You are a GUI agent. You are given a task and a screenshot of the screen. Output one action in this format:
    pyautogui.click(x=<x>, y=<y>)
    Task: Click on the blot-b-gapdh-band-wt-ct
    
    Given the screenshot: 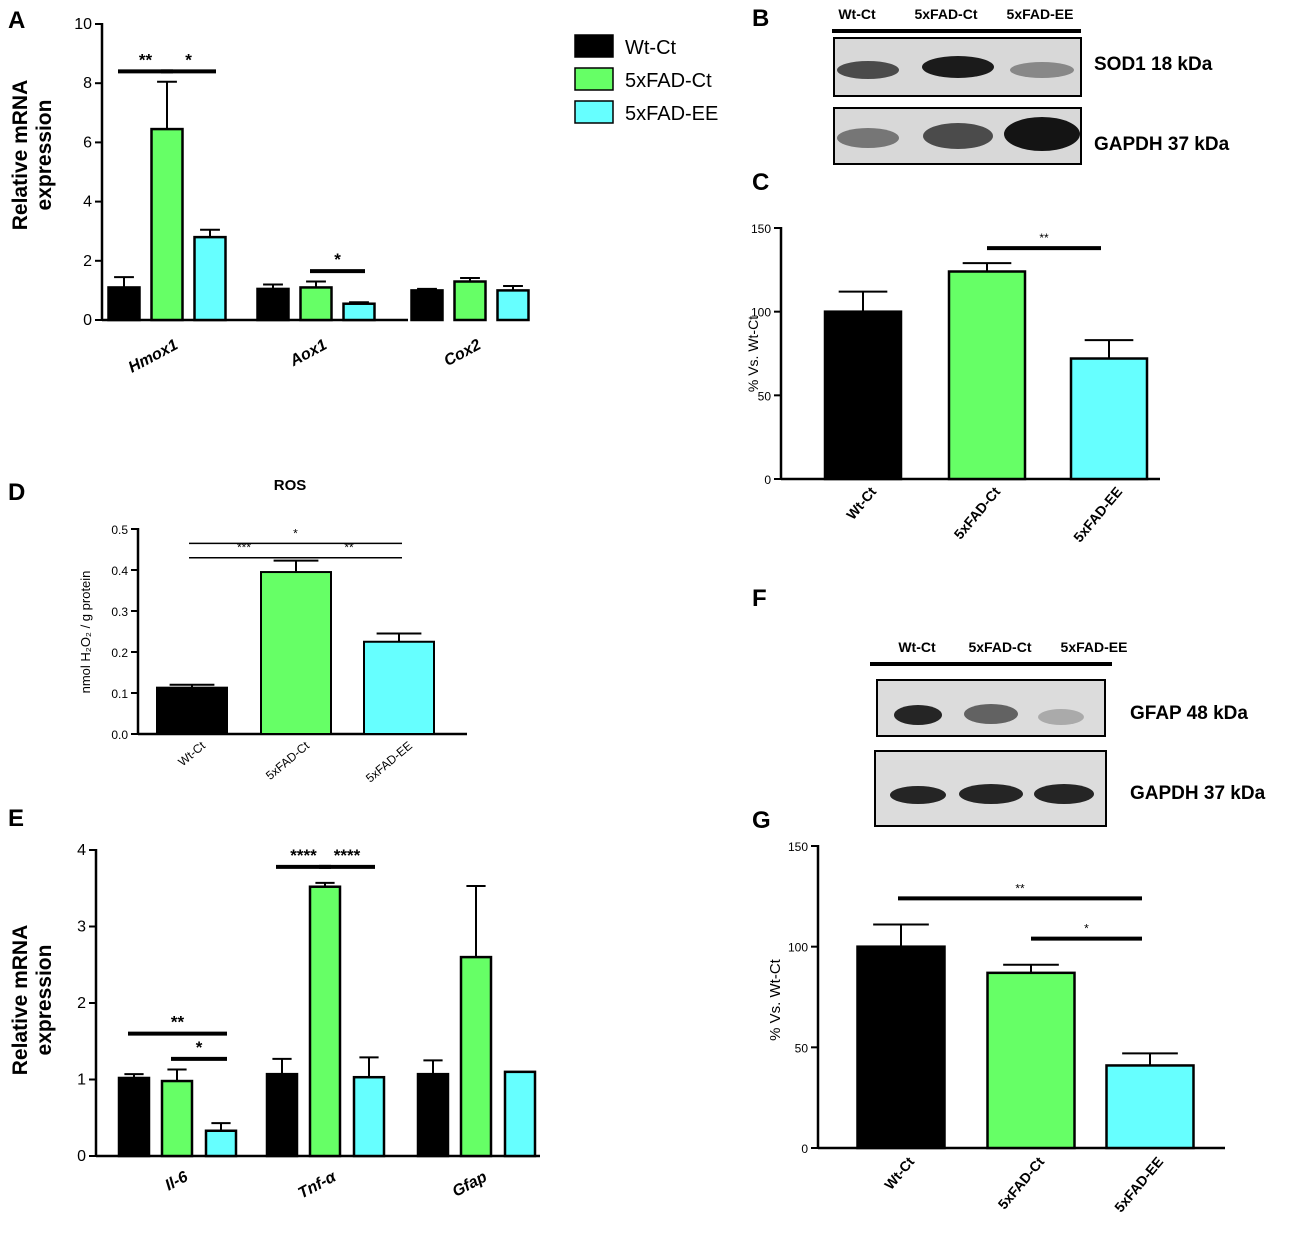 What is the action you would take?
    pyautogui.click(x=868, y=138)
    